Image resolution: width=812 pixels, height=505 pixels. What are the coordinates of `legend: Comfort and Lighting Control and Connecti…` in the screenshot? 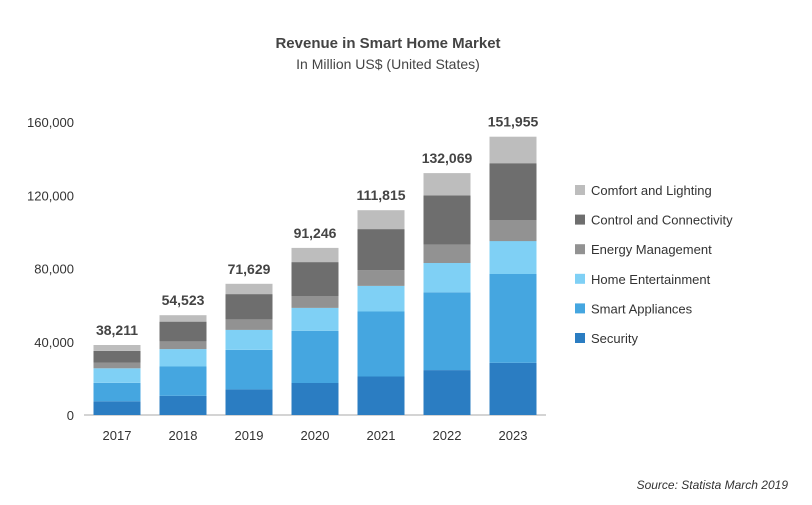 It's located at (654, 264).